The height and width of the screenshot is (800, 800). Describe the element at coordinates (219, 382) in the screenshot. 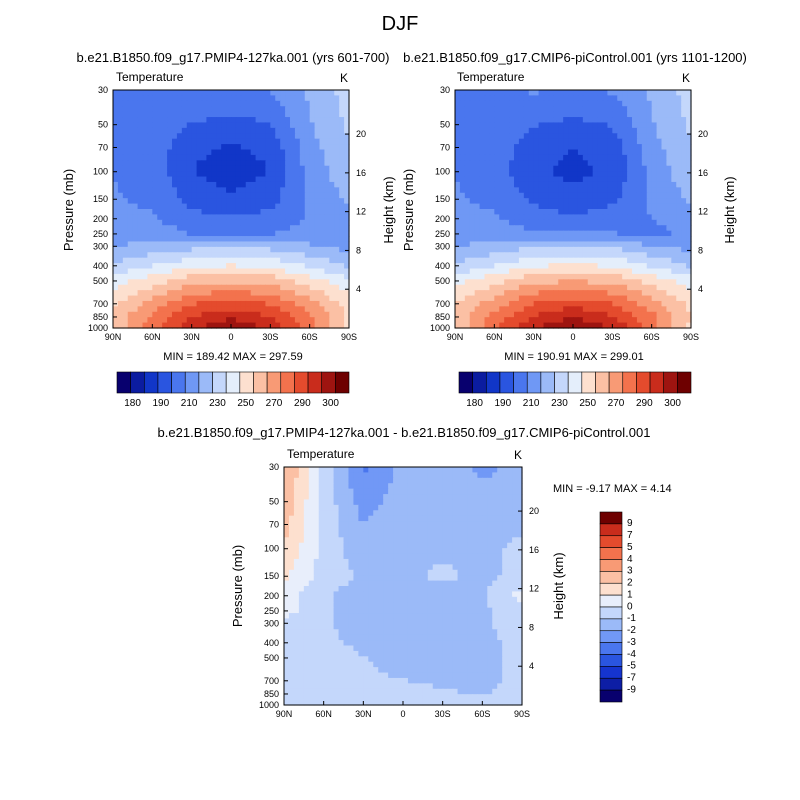

I see `colorbar1-swatch` at that location.